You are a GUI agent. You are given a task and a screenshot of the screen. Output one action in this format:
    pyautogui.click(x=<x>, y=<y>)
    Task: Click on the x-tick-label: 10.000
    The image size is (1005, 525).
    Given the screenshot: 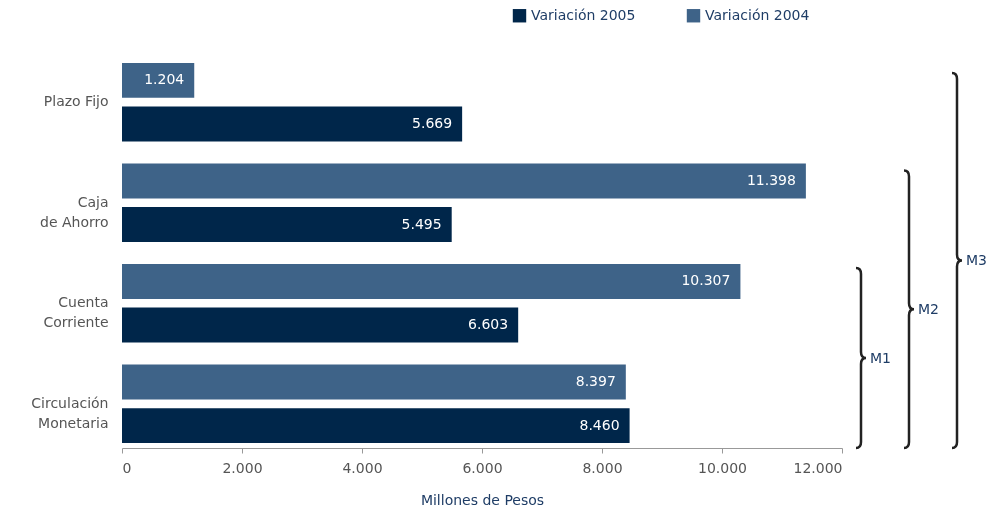 What is the action you would take?
    pyautogui.click(x=722, y=467)
    